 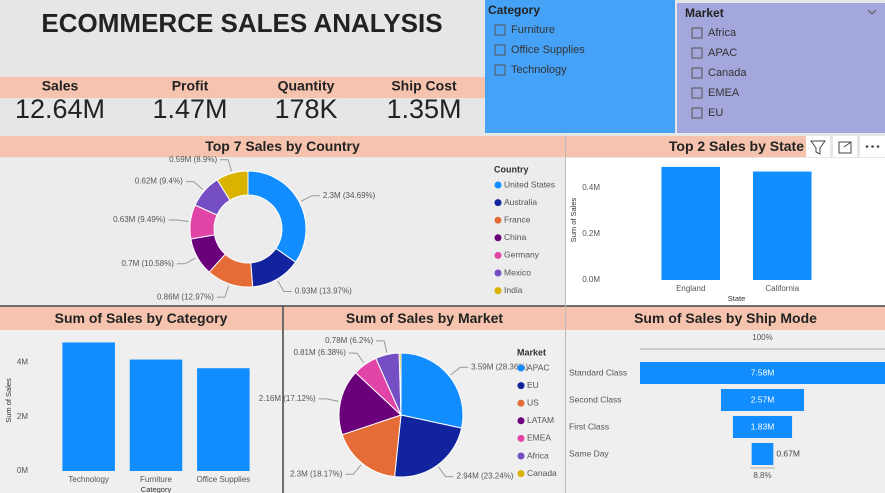 What do you see at coordinates (485, 476) in the screenshot?
I see `data-label: 2.94M (23.24%)` at bounding box center [485, 476].